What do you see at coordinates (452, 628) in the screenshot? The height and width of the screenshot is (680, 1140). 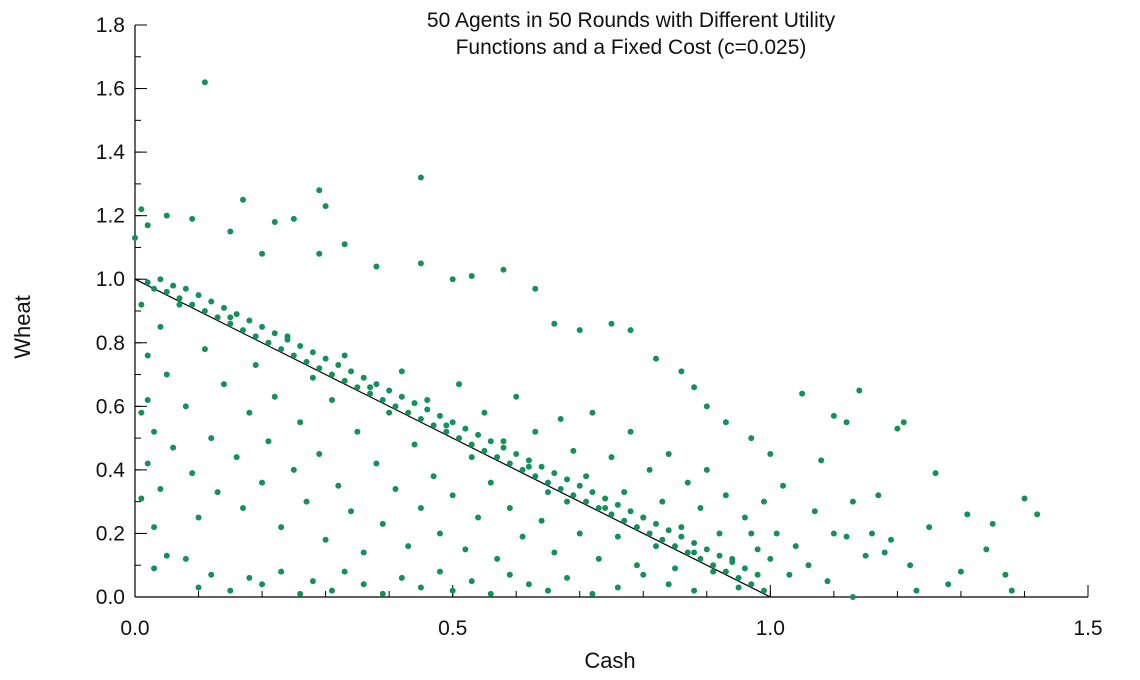 I see `x-tick-label: 0.5` at bounding box center [452, 628].